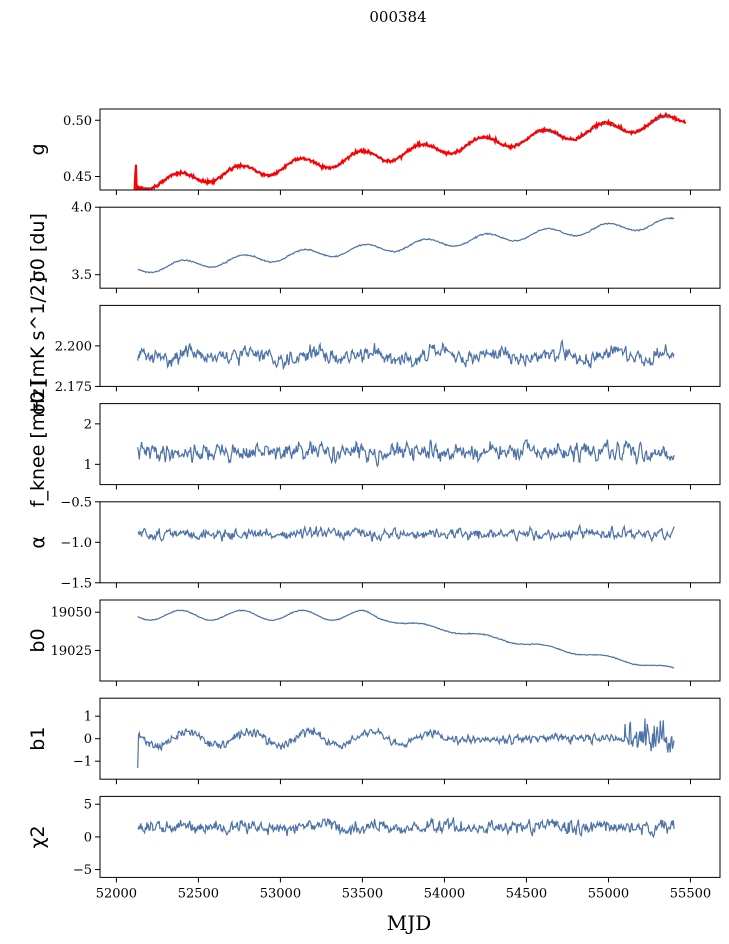 The image size is (729, 944). Describe the element at coordinates (77, 121) in the screenshot. I see `y-tick-label-g: 0.50` at that location.